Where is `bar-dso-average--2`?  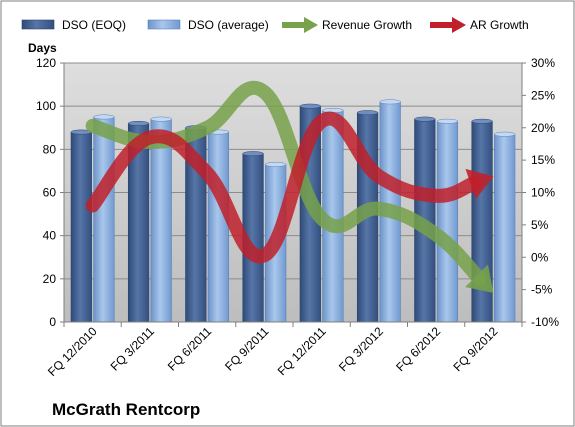
bar-dso-average--2 is located at coordinates (218, 227).